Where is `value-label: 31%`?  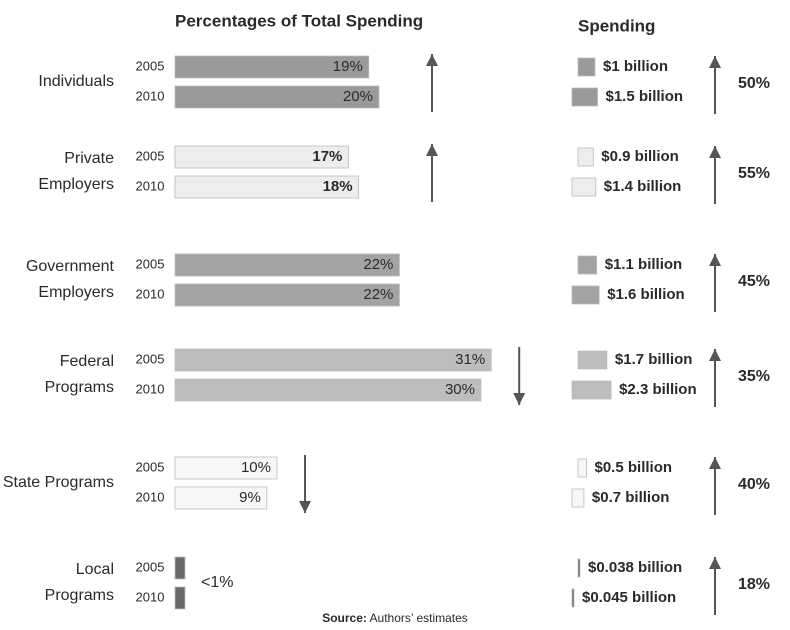 value-label: 31% is located at coordinates (470, 359).